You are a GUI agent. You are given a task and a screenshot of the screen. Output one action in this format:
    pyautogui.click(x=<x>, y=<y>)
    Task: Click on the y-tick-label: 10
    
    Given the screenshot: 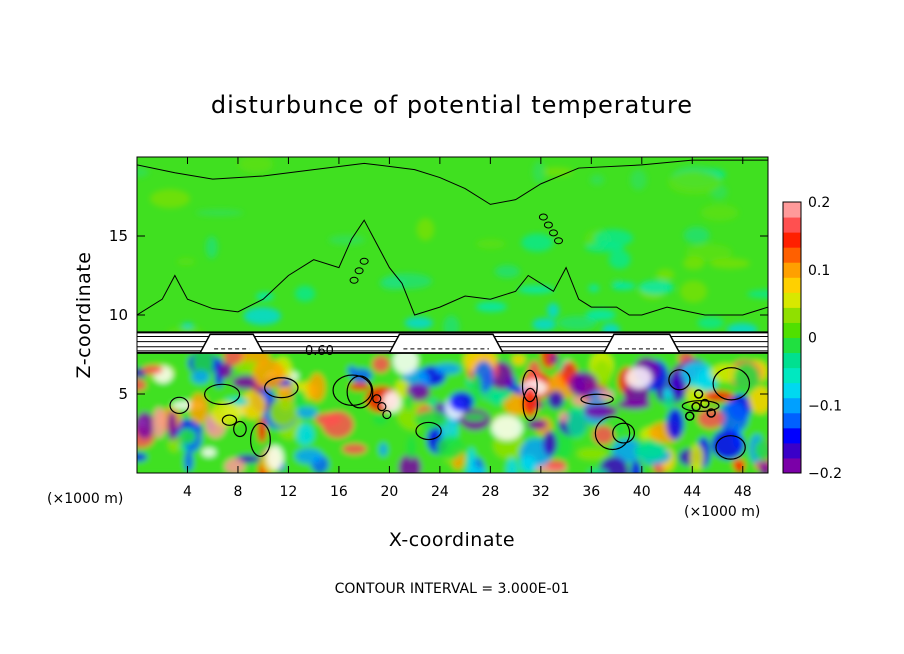 What is the action you would take?
    pyautogui.click(x=118, y=315)
    